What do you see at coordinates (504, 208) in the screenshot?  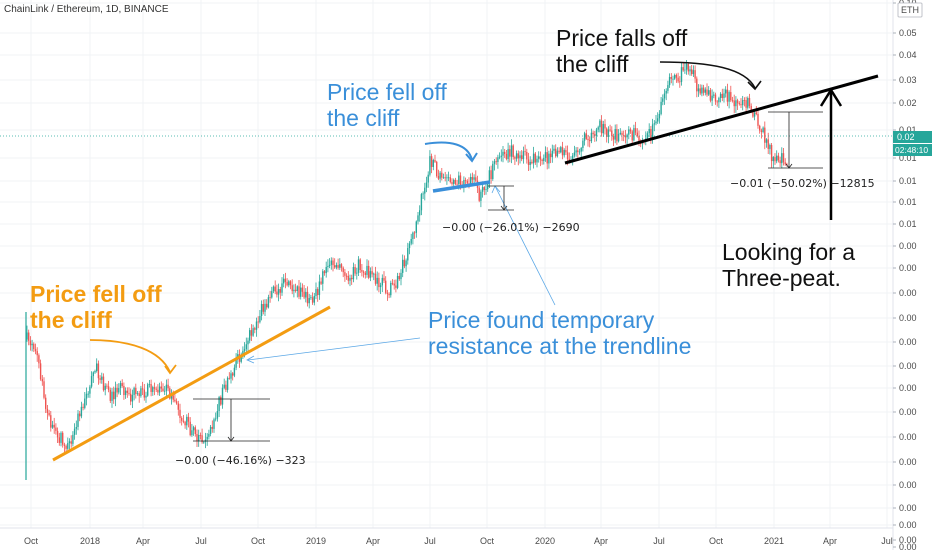 I see `measure-arrowhead` at bounding box center [504, 208].